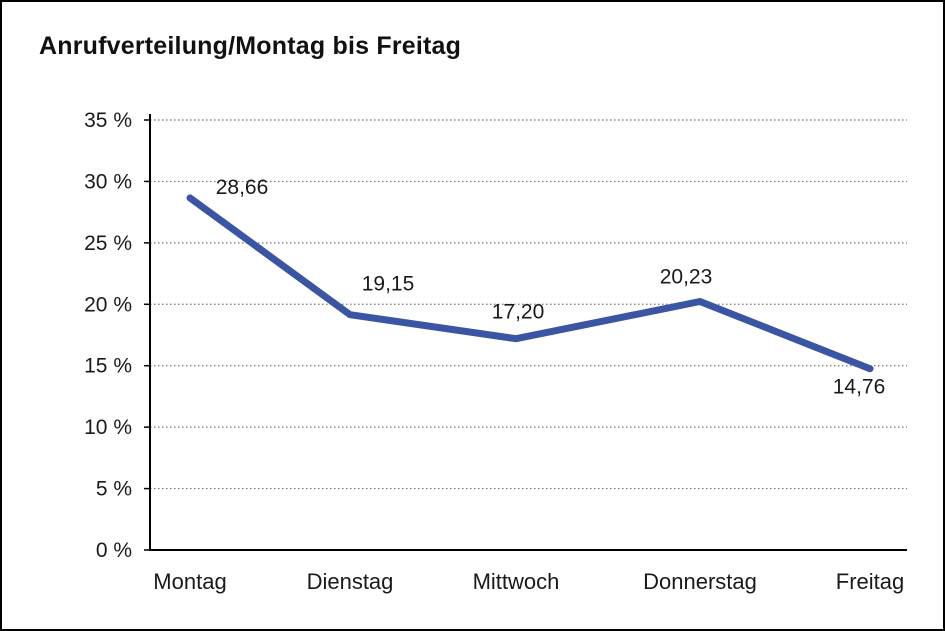 The image size is (945, 631). I want to click on chart-title: Anrufverteilung/Montag bis Freitag, so click(250, 46).